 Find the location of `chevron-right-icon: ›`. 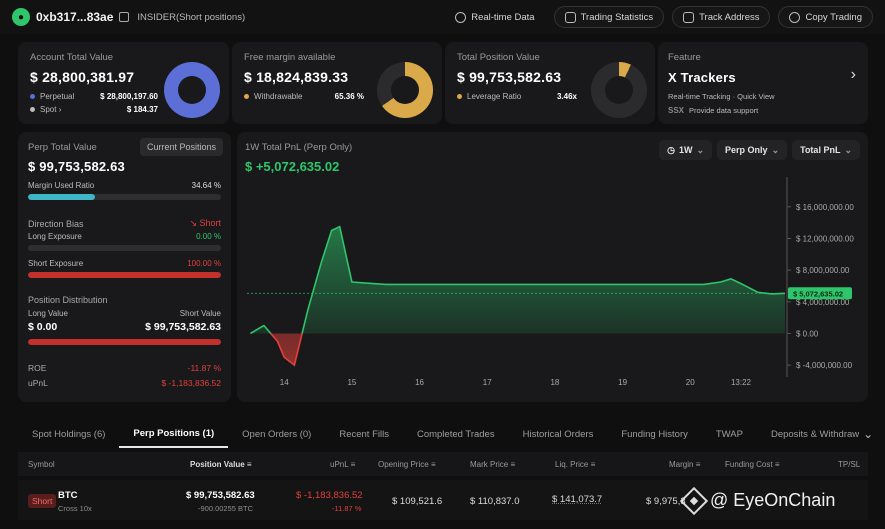

chevron-right-icon: › is located at coordinates (853, 74).